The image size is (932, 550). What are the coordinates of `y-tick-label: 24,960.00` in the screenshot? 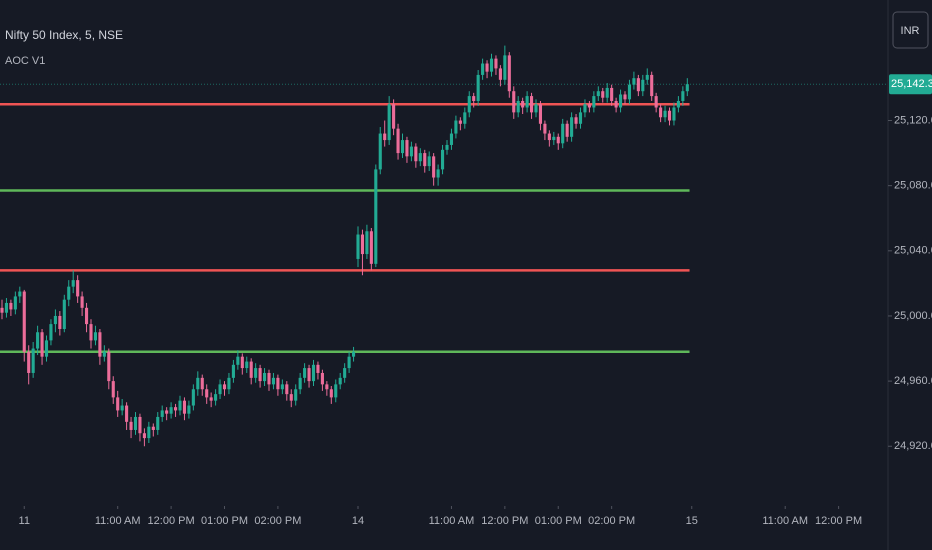 It's located at (913, 381).